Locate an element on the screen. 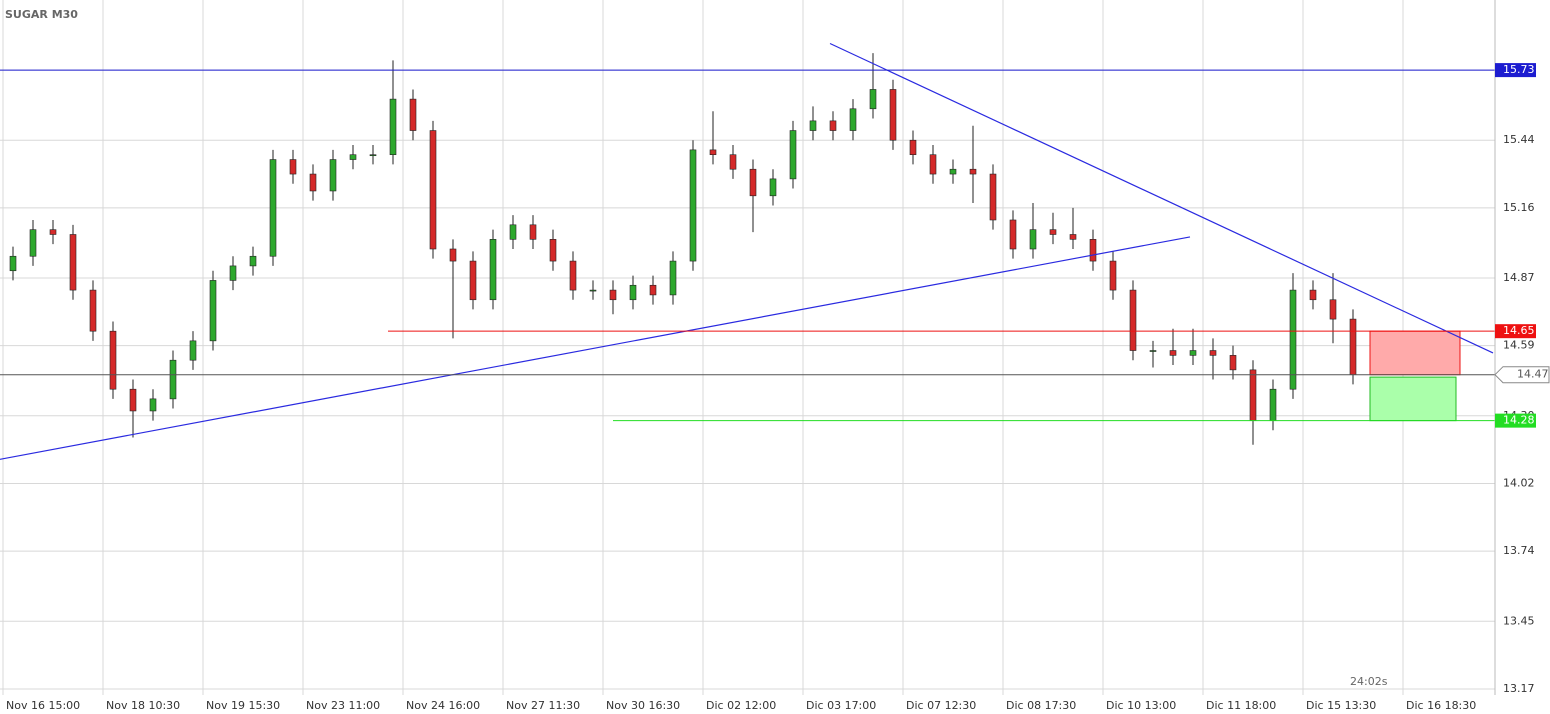 Image resolution: width=1550 pixels, height=714 pixels. x-tick-label: Nov 27 11:30 is located at coordinates (543, 705).